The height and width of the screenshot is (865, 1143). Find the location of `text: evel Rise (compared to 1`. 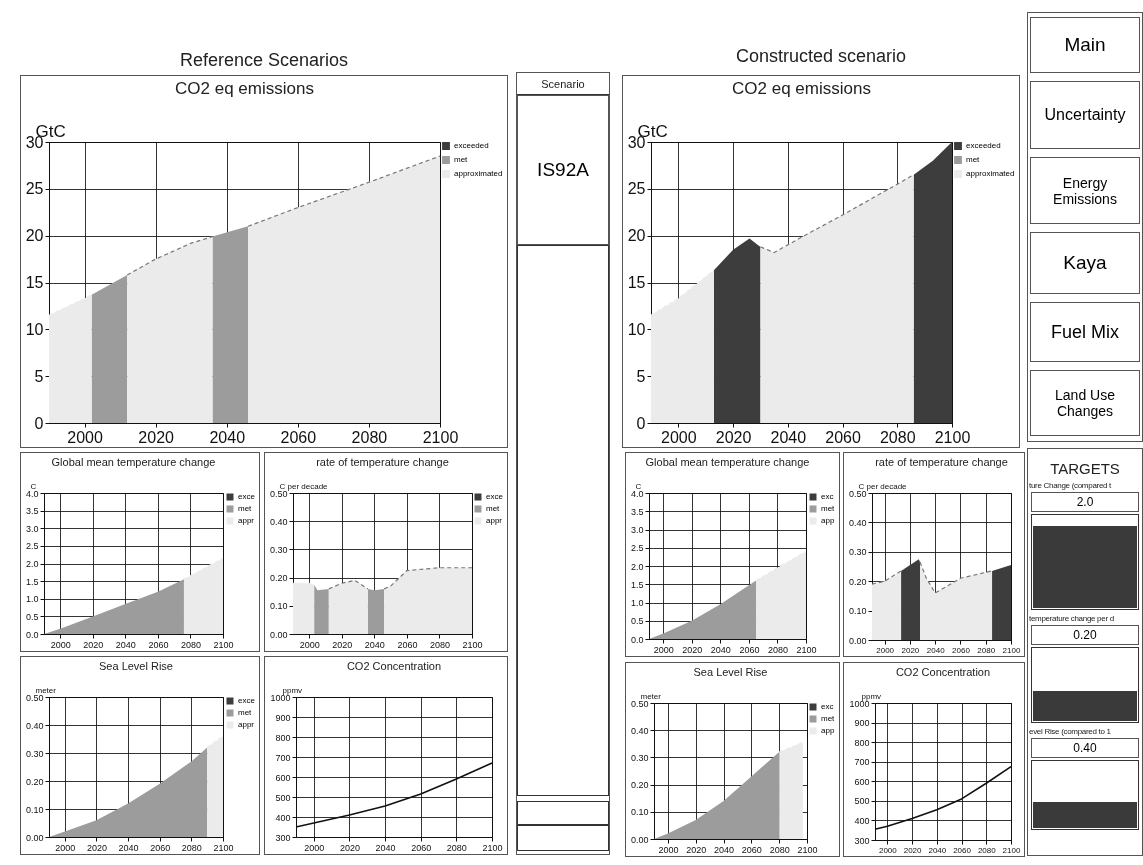

text: evel Rise (compared to 1 is located at coordinates (1070, 731).